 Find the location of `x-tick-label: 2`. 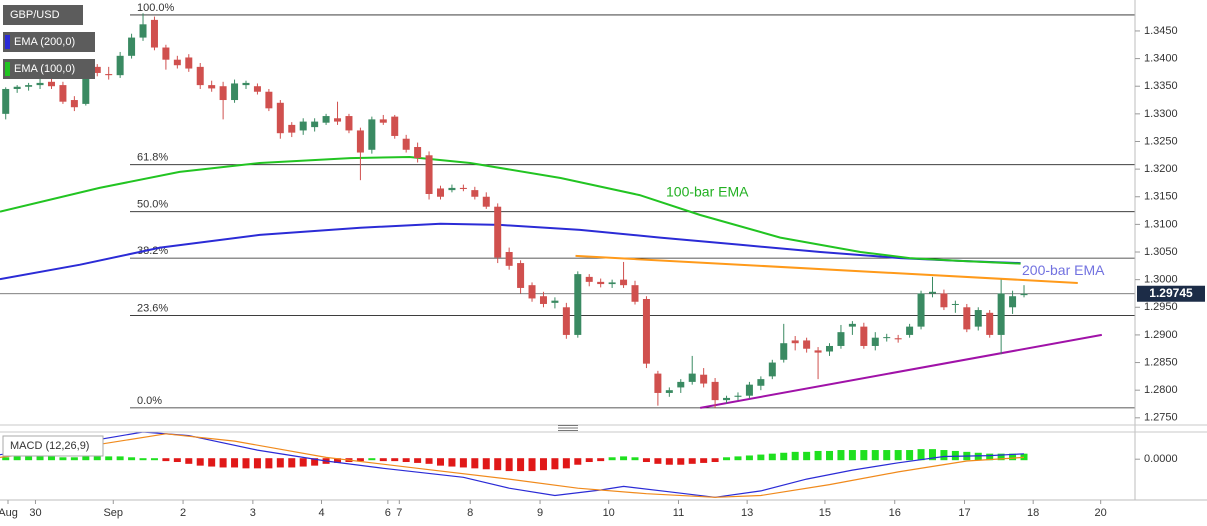

x-tick-label: 2 is located at coordinates (183, 513).